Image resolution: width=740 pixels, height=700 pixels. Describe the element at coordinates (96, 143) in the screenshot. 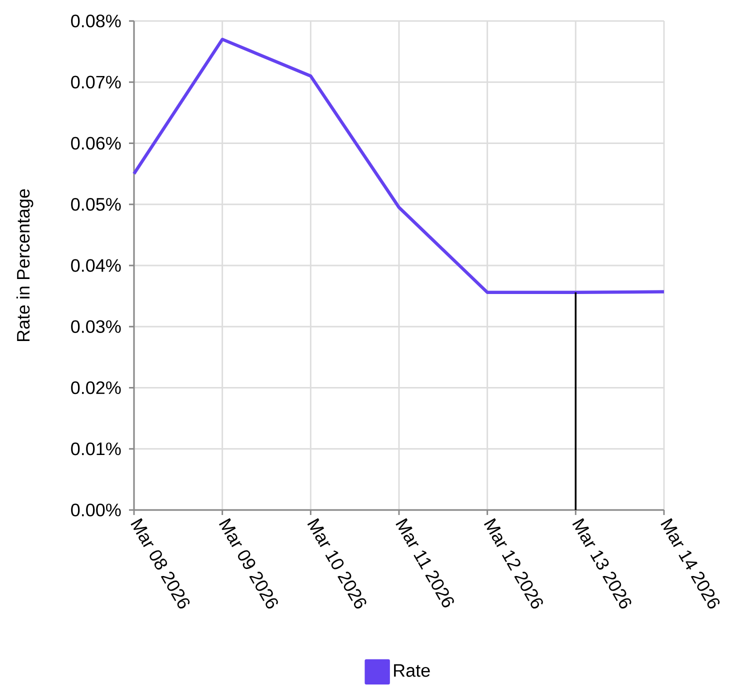

I see `y-tick-label: 0.06%` at that location.